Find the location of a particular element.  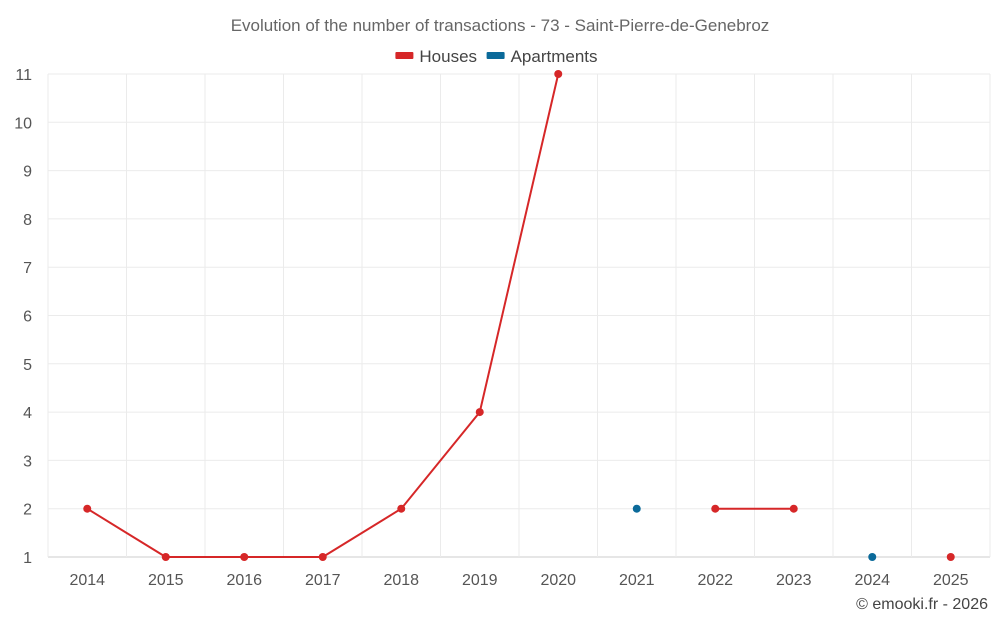

x-tick-label: 2023 is located at coordinates (794, 580).